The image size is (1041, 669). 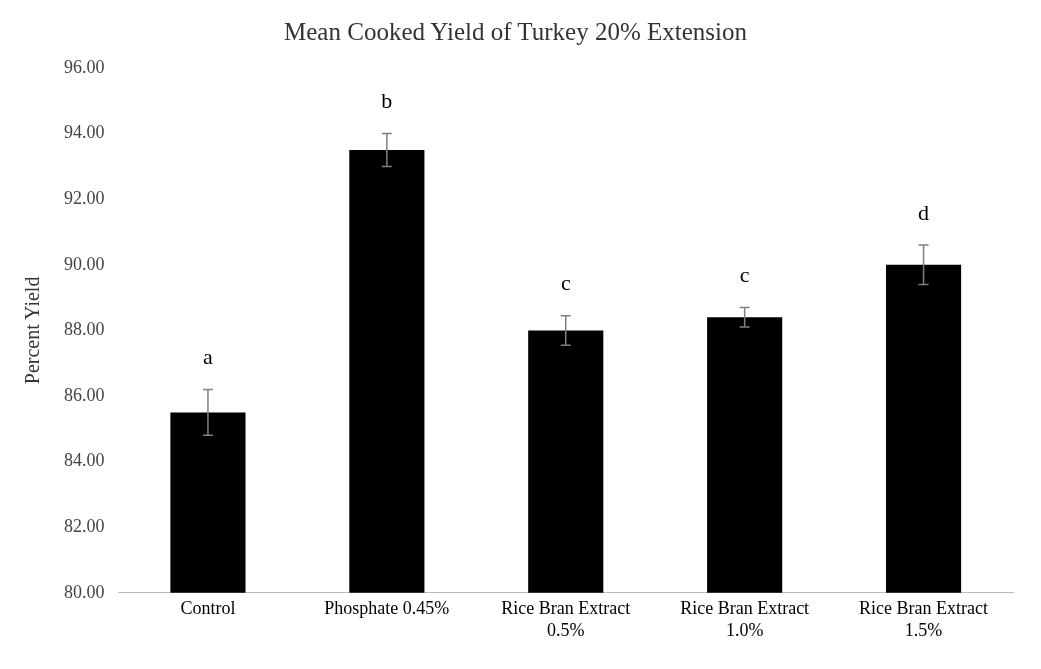 What do you see at coordinates (84, 66) in the screenshot?
I see `y-tick-label: 96.00` at bounding box center [84, 66].